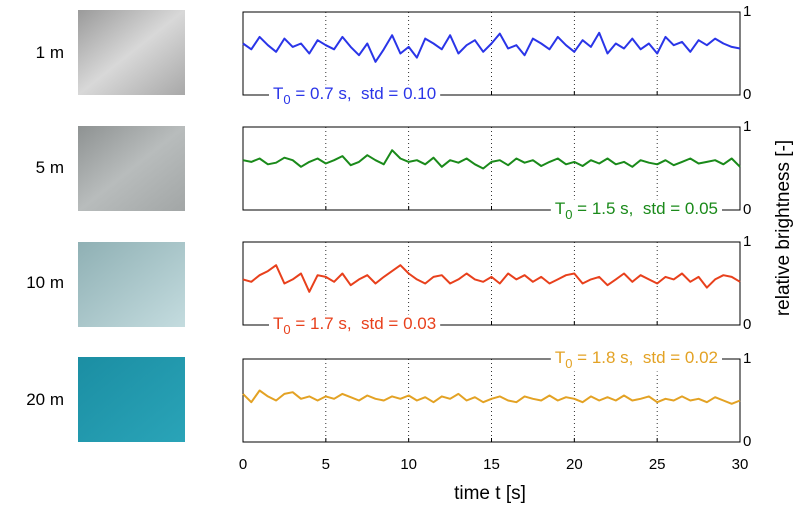 The height and width of the screenshot is (506, 798). I want to click on x-axis-label: time t [s], so click(490, 493).